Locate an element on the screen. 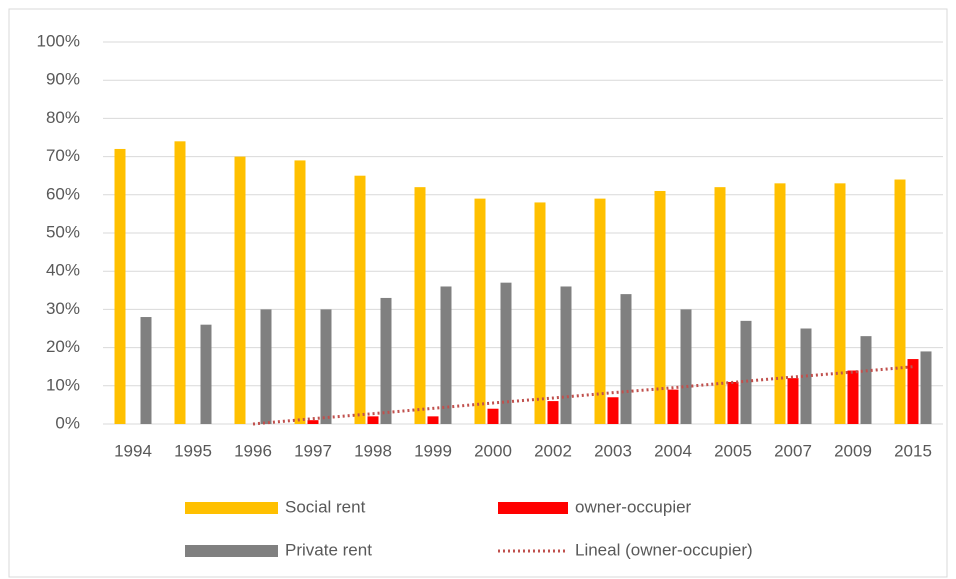 The height and width of the screenshot is (579, 956). x-tick-label: 2003 is located at coordinates (613, 450).